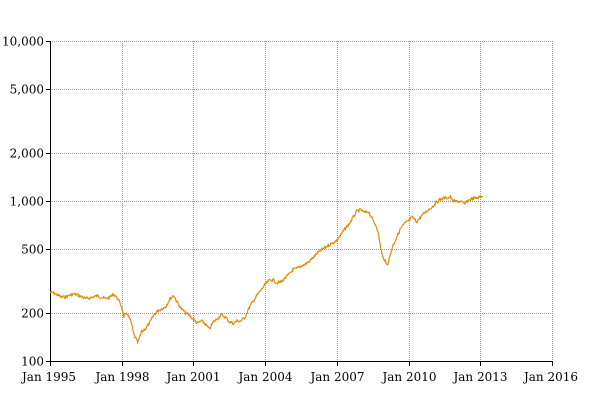 The image size is (600, 400). I want to click on x-tick-label: Jan 2016, so click(550, 377).